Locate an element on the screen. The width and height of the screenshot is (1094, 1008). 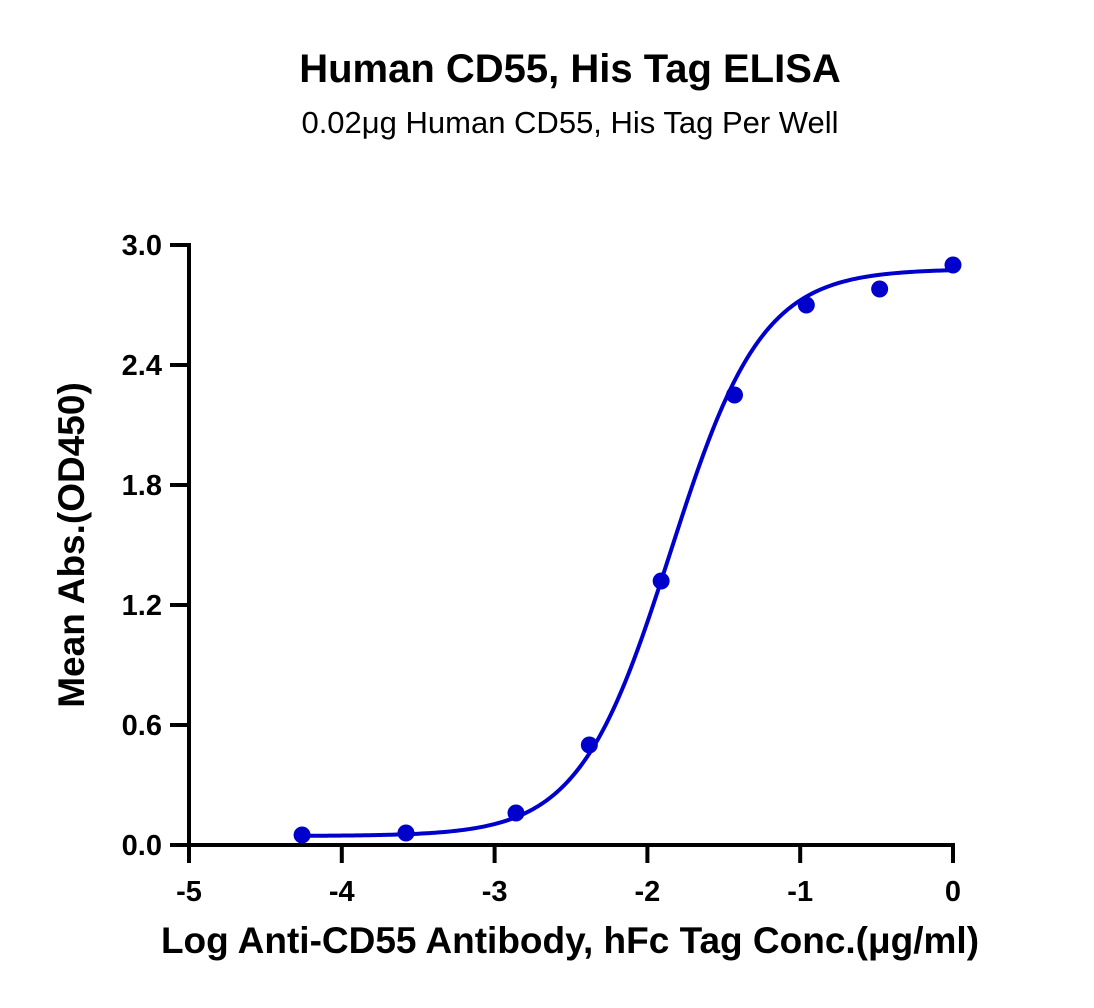
y-tick-label: 3.0 is located at coordinates (142, 246).